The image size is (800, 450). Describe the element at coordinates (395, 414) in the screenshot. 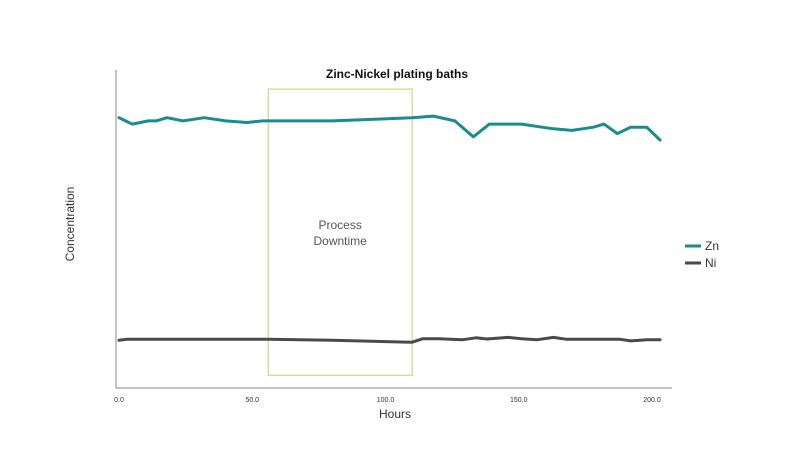

I see `x-axis-label: Hours` at that location.